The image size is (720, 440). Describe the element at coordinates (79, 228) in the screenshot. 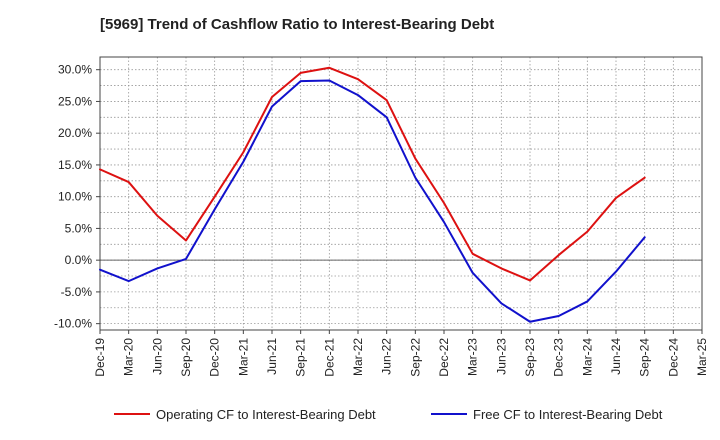

I see `y-tick-label: 5.0%` at that location.